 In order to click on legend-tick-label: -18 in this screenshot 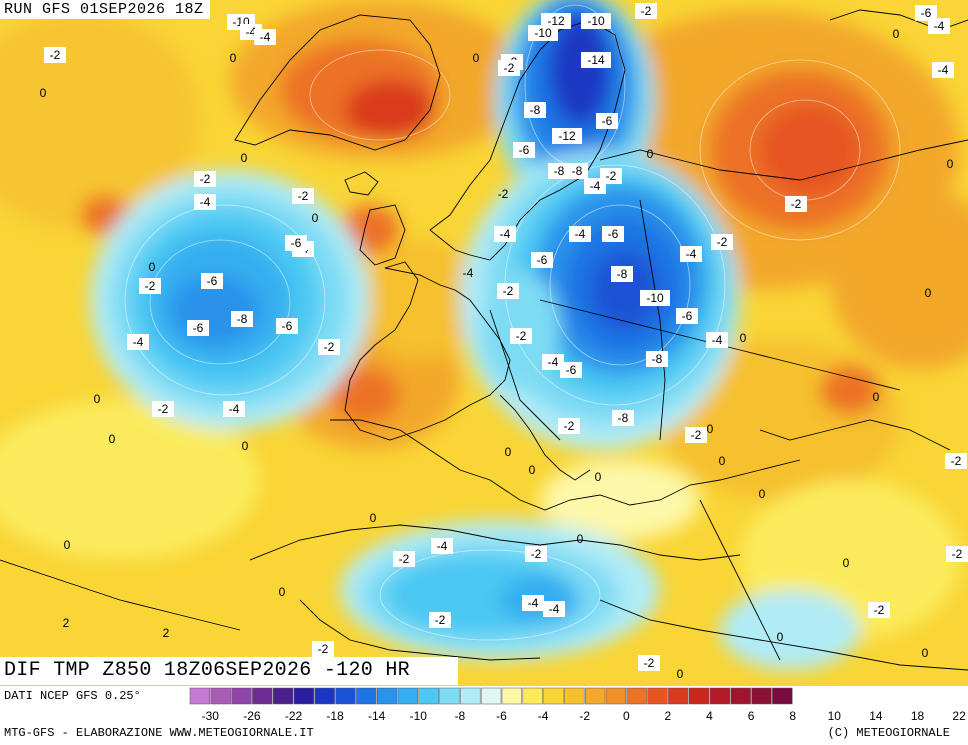, I will do `click(335, 716)`.